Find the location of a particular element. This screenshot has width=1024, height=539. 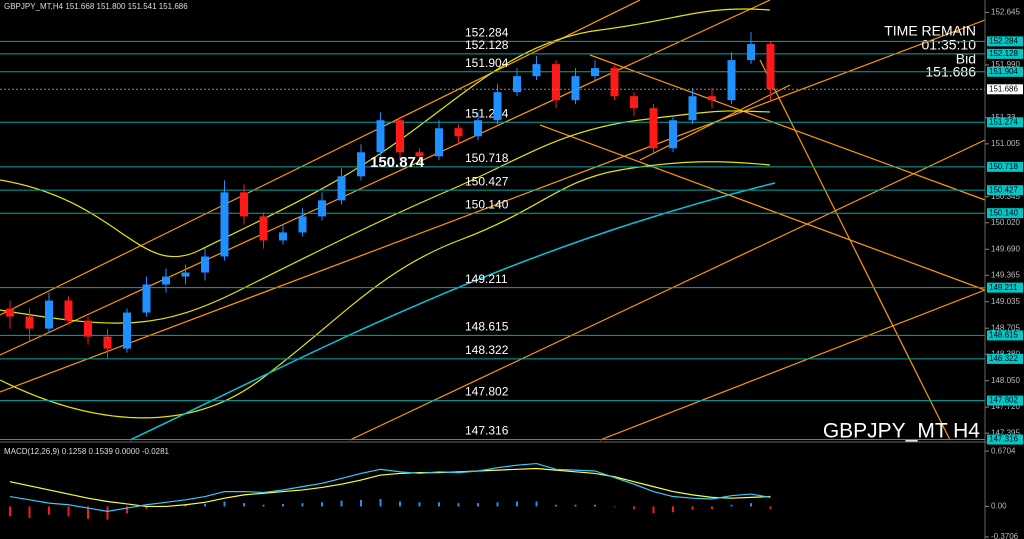

y-tick-label: 0.00 is located at coordinates (999, 506).